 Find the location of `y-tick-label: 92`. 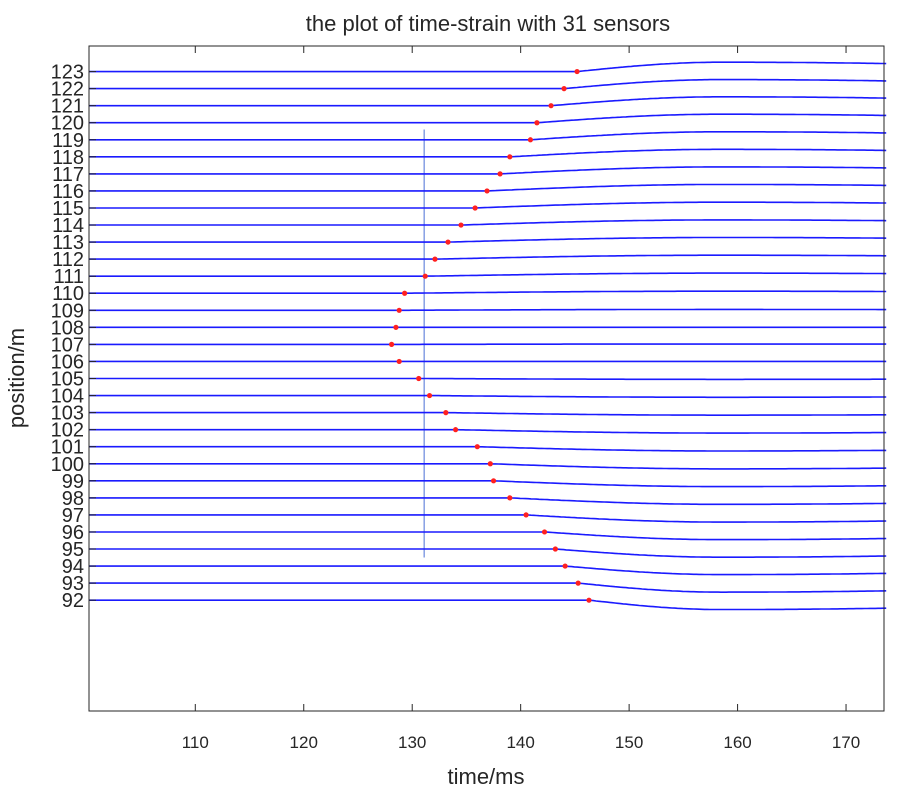

y-tick-label: 92 is located at coordinates (73, 601).